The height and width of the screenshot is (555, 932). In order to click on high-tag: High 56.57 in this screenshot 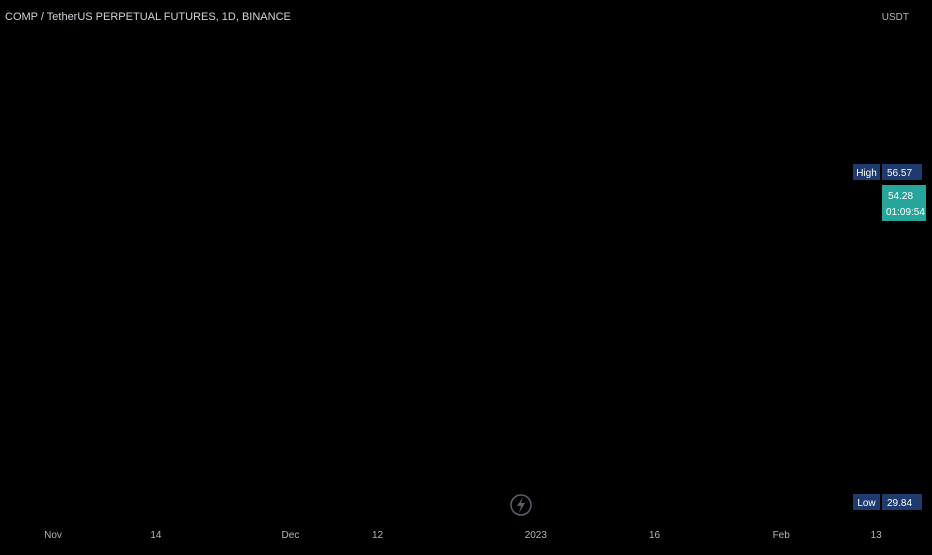, I will do `click(887, 172)`.